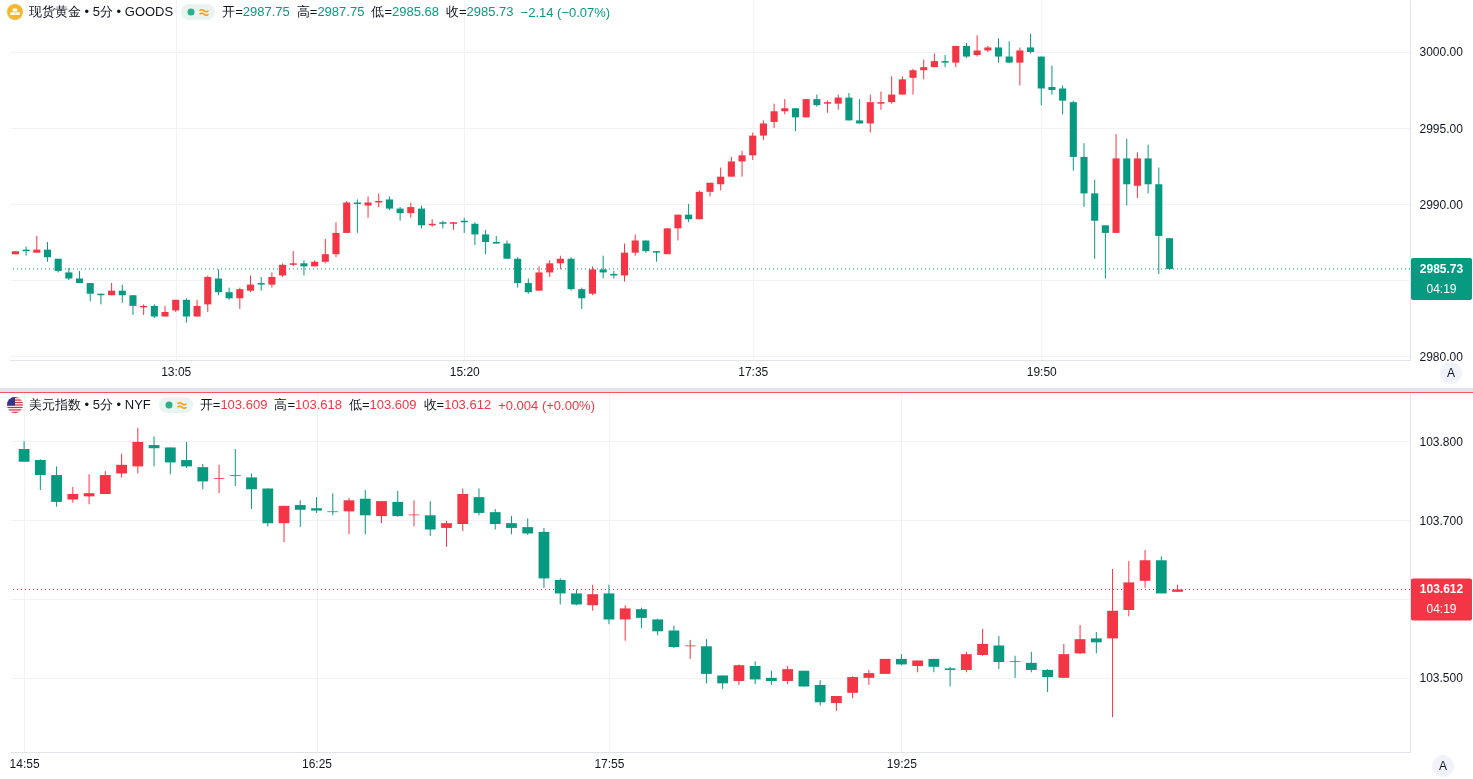  Describe the element at coordinates (1441, 678) in the screenshot. I see `y-tick-label: 103.500` at that location.